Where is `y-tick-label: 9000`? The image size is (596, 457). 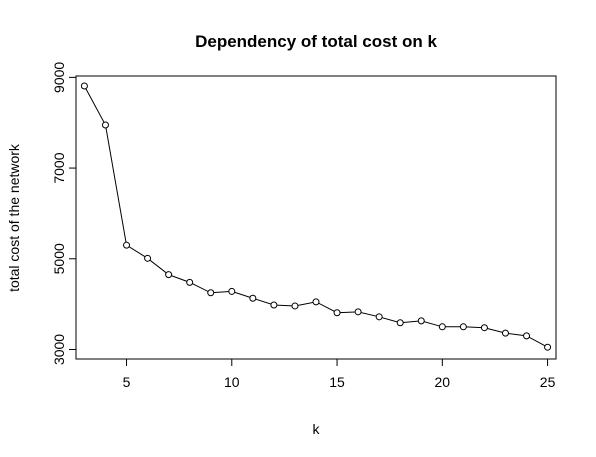 y-tick-label: 9000 is located at coordinates (59, 77).